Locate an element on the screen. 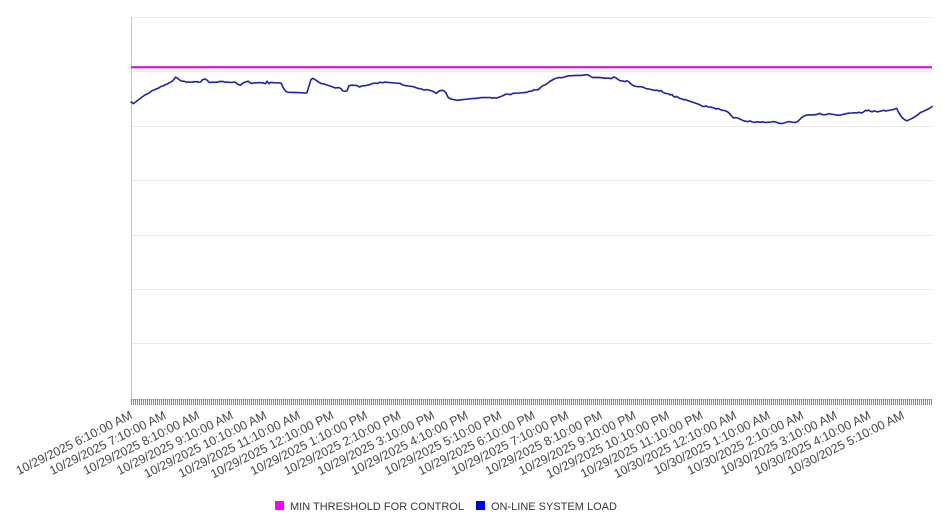  svg-text: MIN THRESHOLD FOR CONTROL is located at coordinates (377, 507).